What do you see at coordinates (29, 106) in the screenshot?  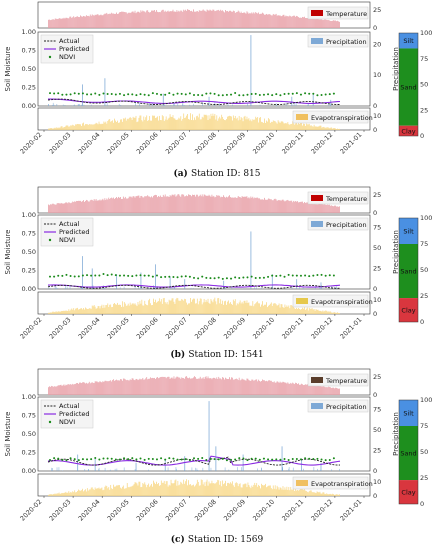 I see `soil-moisture-tick-label: 0.00` at bounding box center [29, 106].